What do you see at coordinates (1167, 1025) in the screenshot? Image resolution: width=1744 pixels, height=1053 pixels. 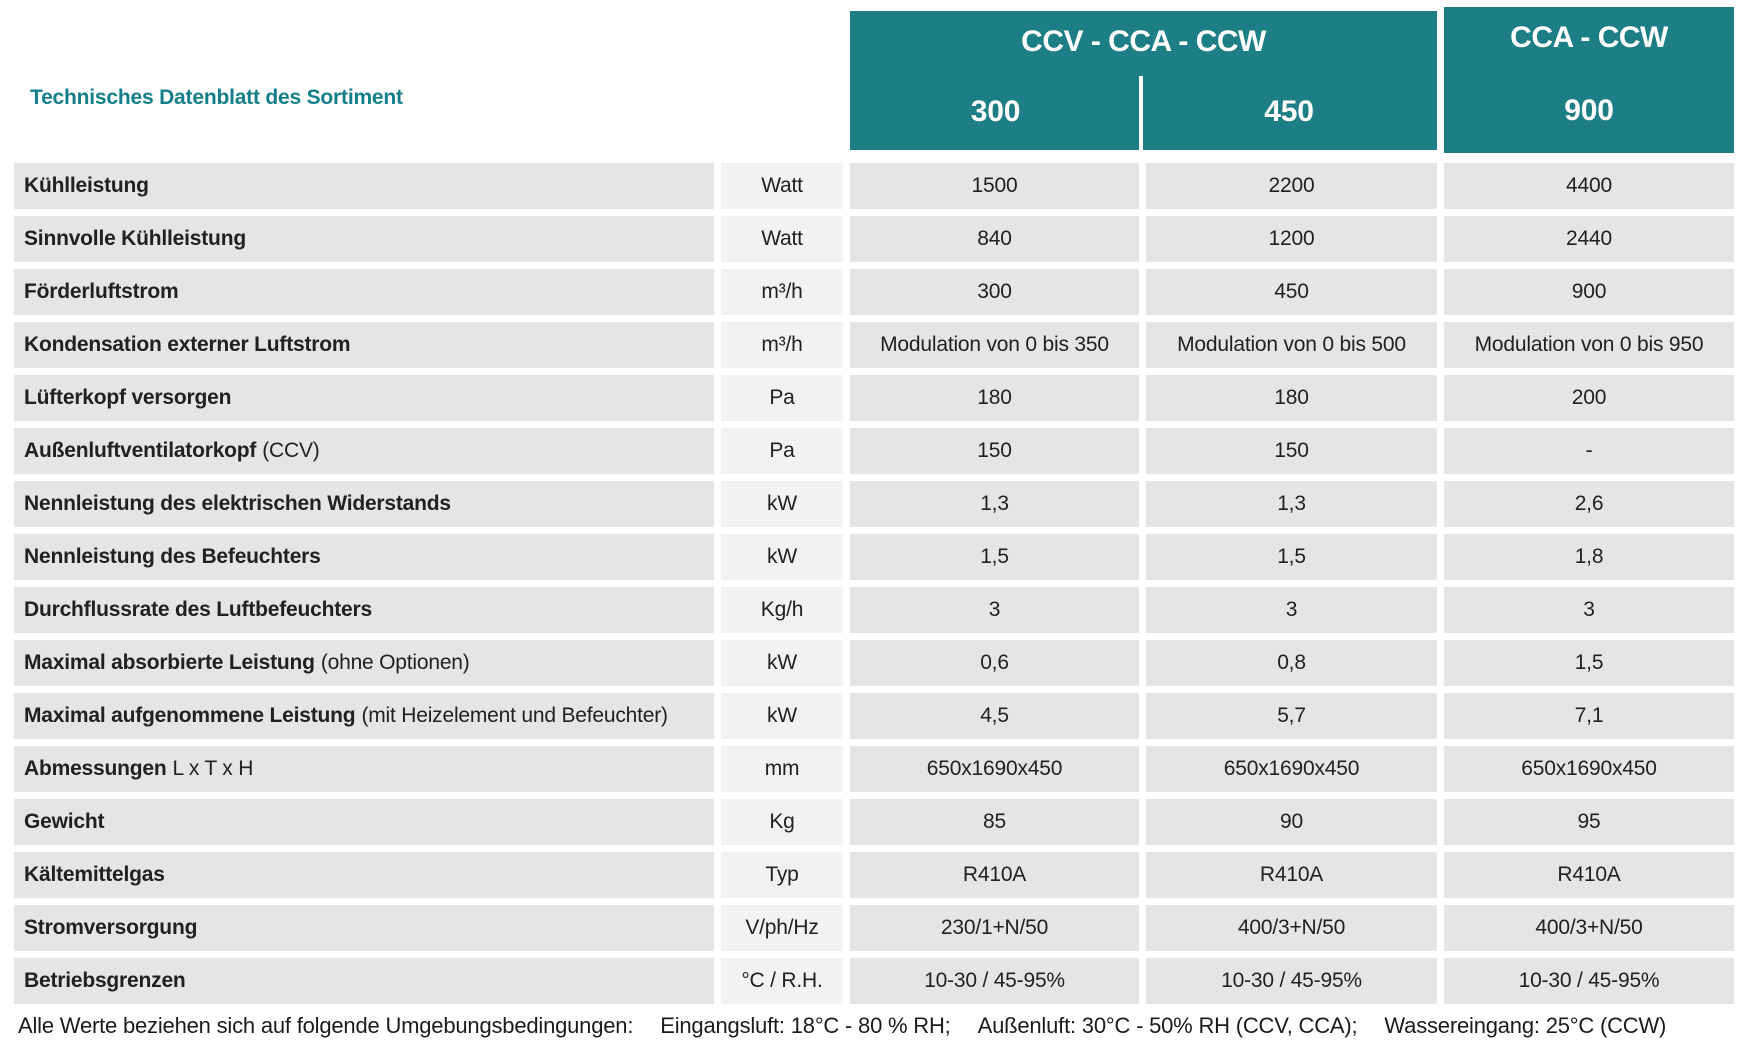 I see `footnote-item: Außenluft: 30°C - 50% RH (CCV, CCA);` at bounding box center [1167, 1025].